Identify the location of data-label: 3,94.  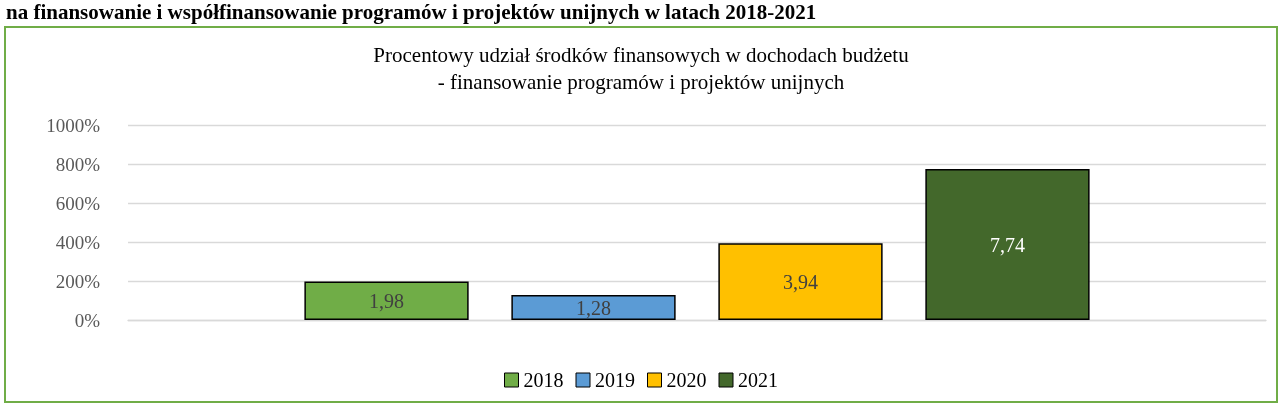
(800, 281).